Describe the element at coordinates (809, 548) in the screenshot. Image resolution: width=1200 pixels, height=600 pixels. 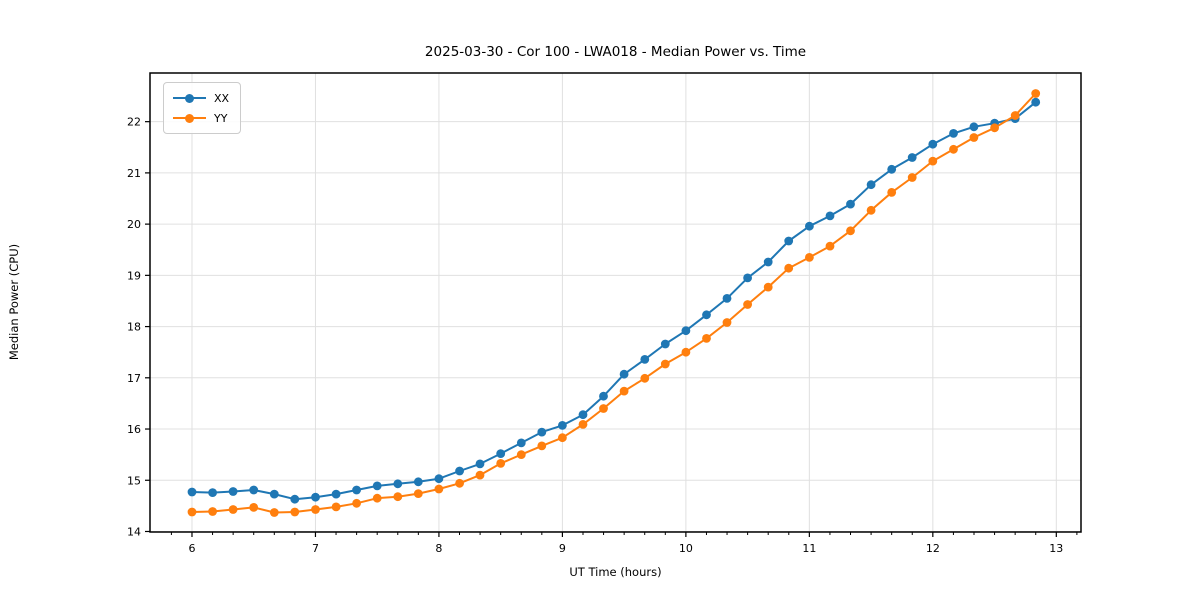
I see `svg-text: 11` at that location.